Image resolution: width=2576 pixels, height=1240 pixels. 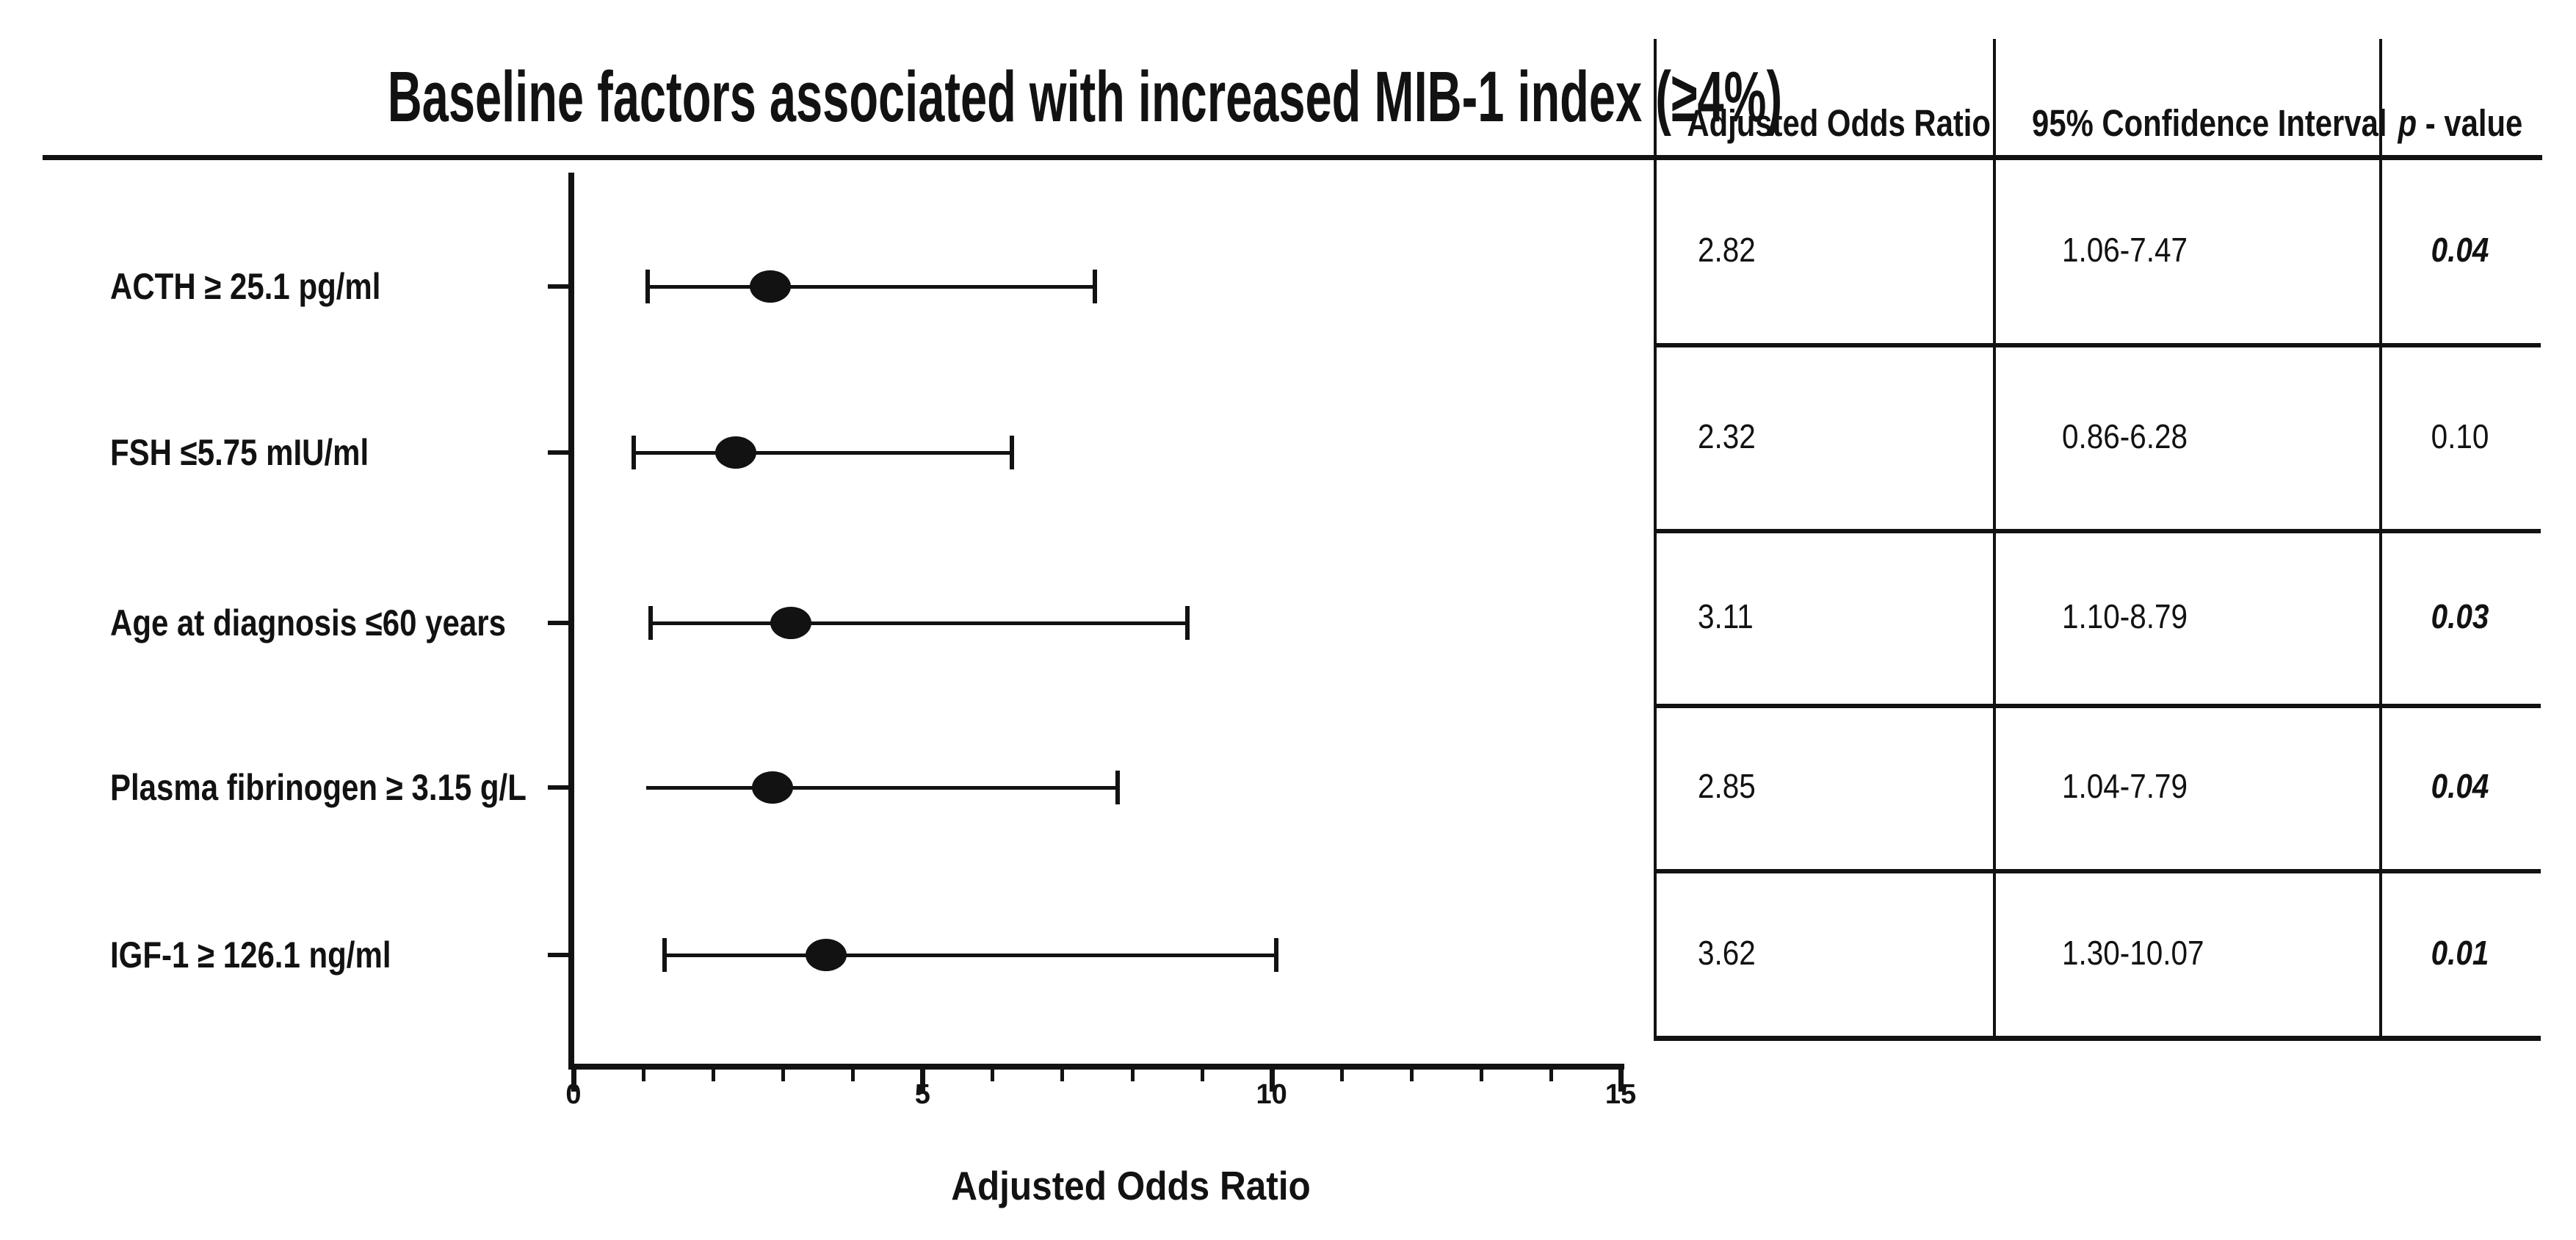 I want to click on table-cell-p-value: 0.10, so click(x=2460, y=436).